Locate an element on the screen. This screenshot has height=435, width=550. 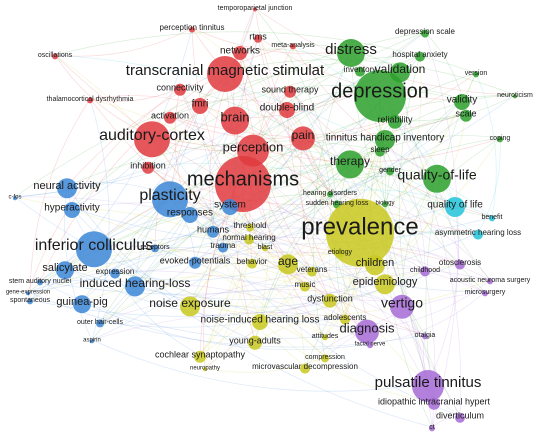
node-label: receptors is located at coordinates (155, 247).